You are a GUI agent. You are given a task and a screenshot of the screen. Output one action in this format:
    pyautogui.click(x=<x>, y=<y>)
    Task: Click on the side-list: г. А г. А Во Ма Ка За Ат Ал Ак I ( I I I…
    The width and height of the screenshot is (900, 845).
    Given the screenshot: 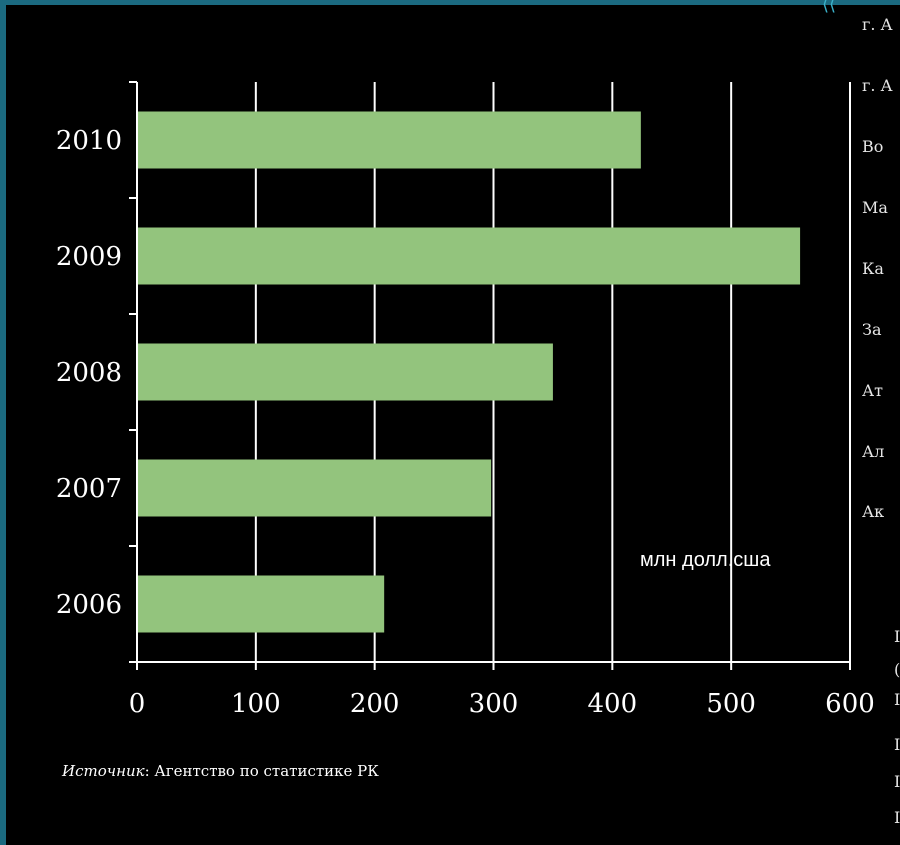 What is the action you would take?
    pyautogui.click(x=876, y=422)
    